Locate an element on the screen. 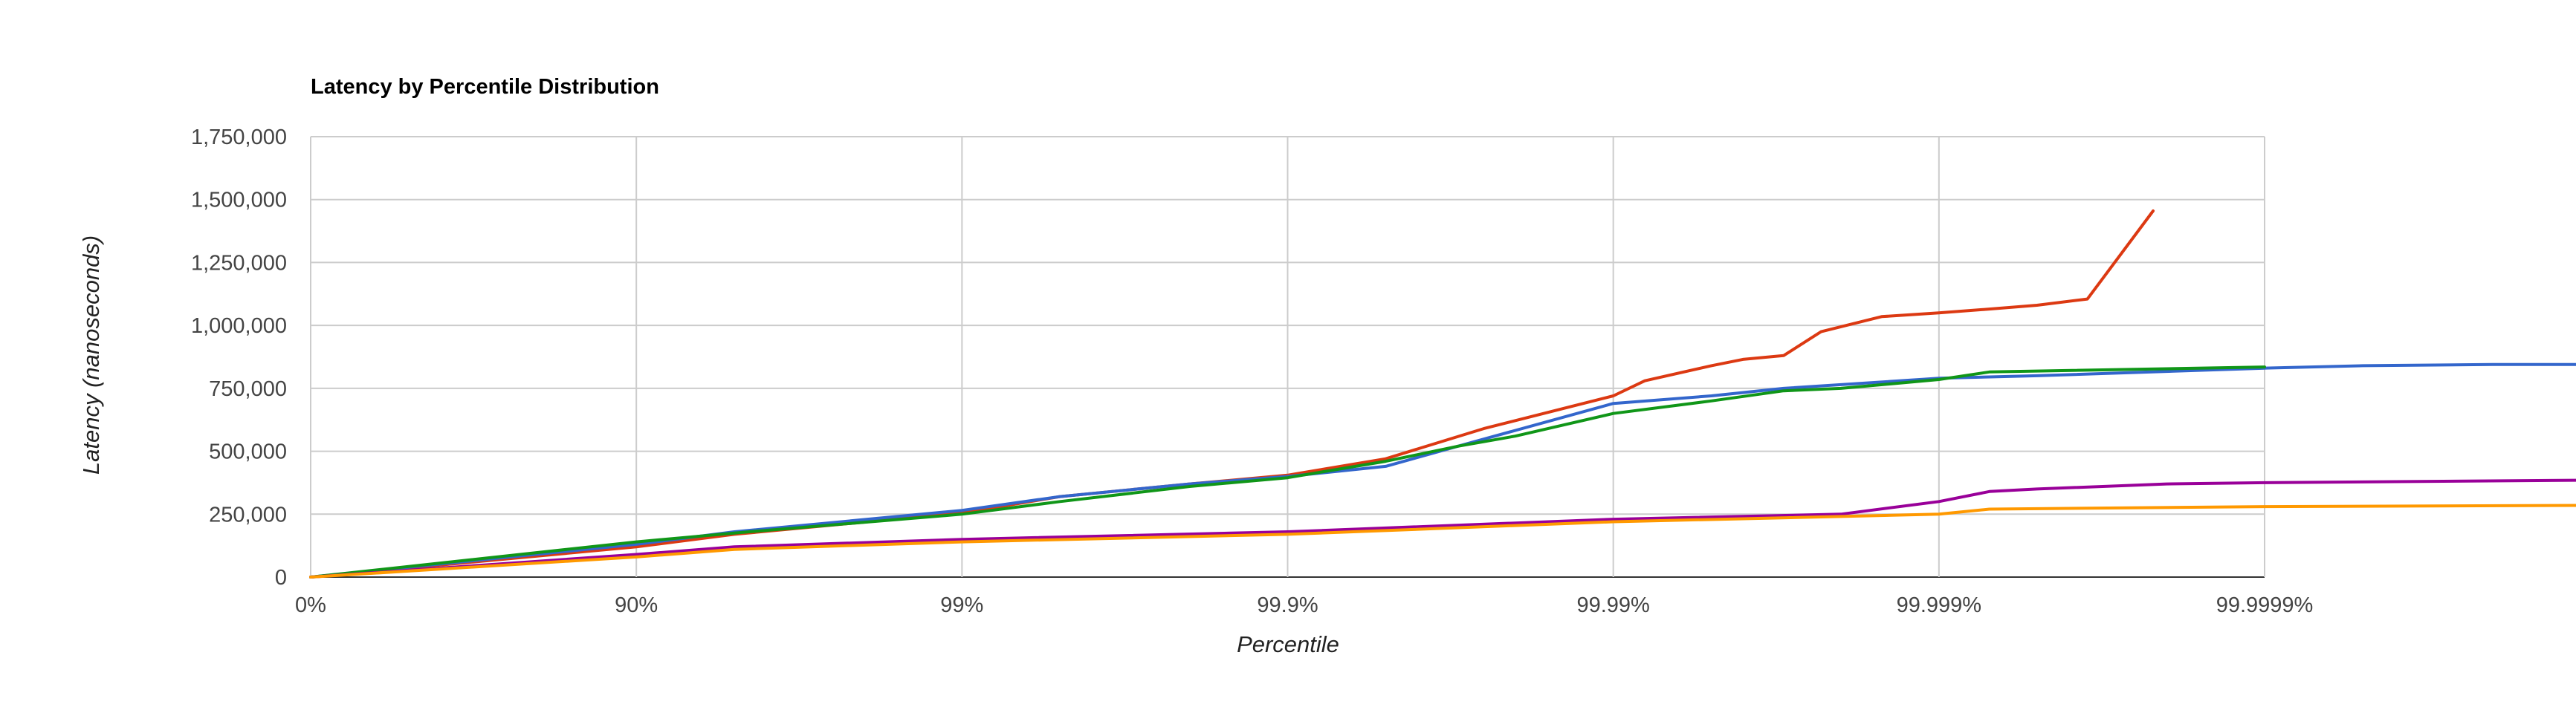 The width and height of the screenshot is (2576, 713). y-tick-label: 250,000 is located at coordinates (248, 515).